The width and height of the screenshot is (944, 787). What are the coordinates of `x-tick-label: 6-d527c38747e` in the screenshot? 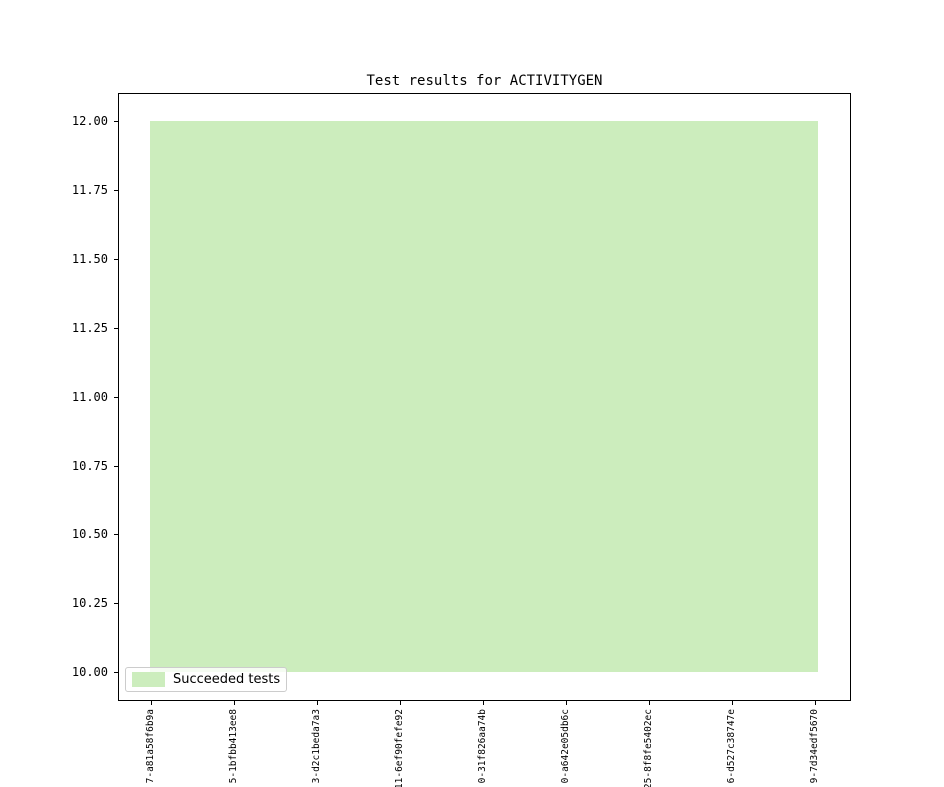 It's located at (731, 746).